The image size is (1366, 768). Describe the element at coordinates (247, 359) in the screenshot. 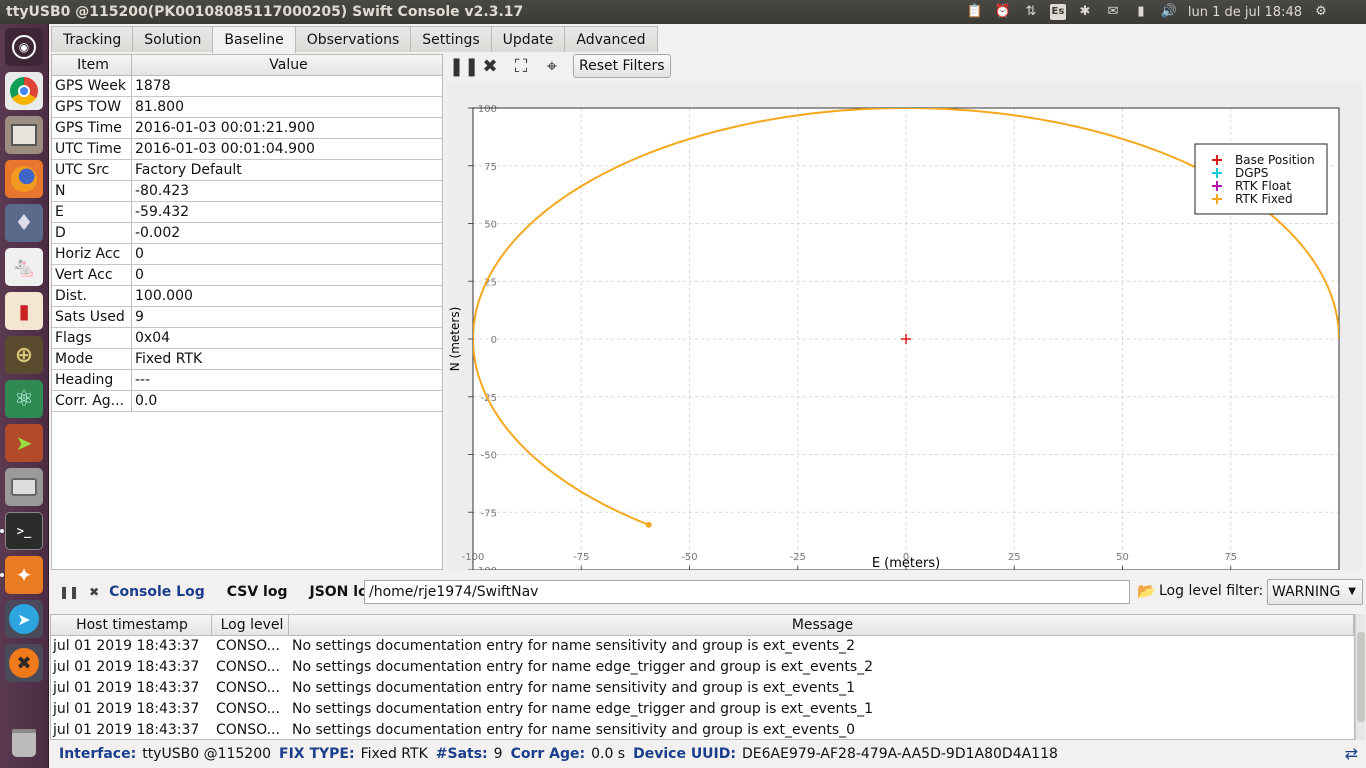

I see `table-row: Mode Fixed RTK` at that location.